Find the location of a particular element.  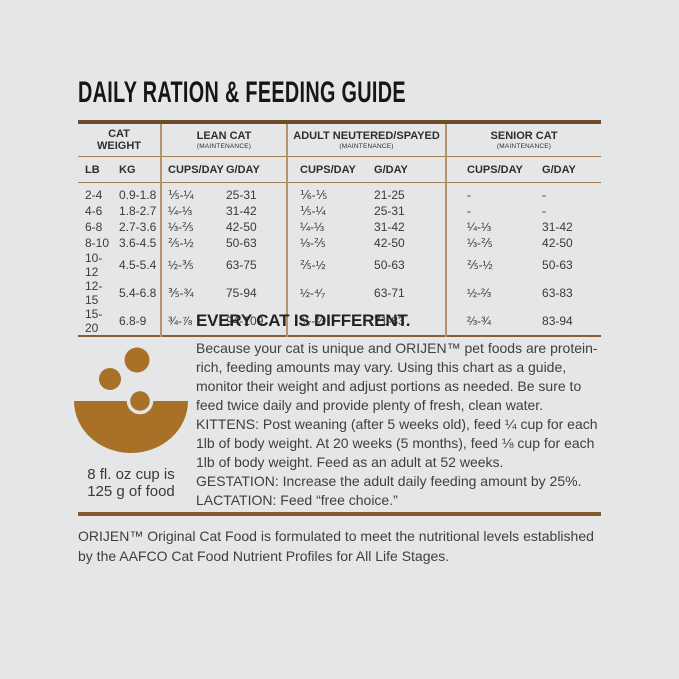

table-cell: ⅗-¾ is located at coordinates (188, 293).